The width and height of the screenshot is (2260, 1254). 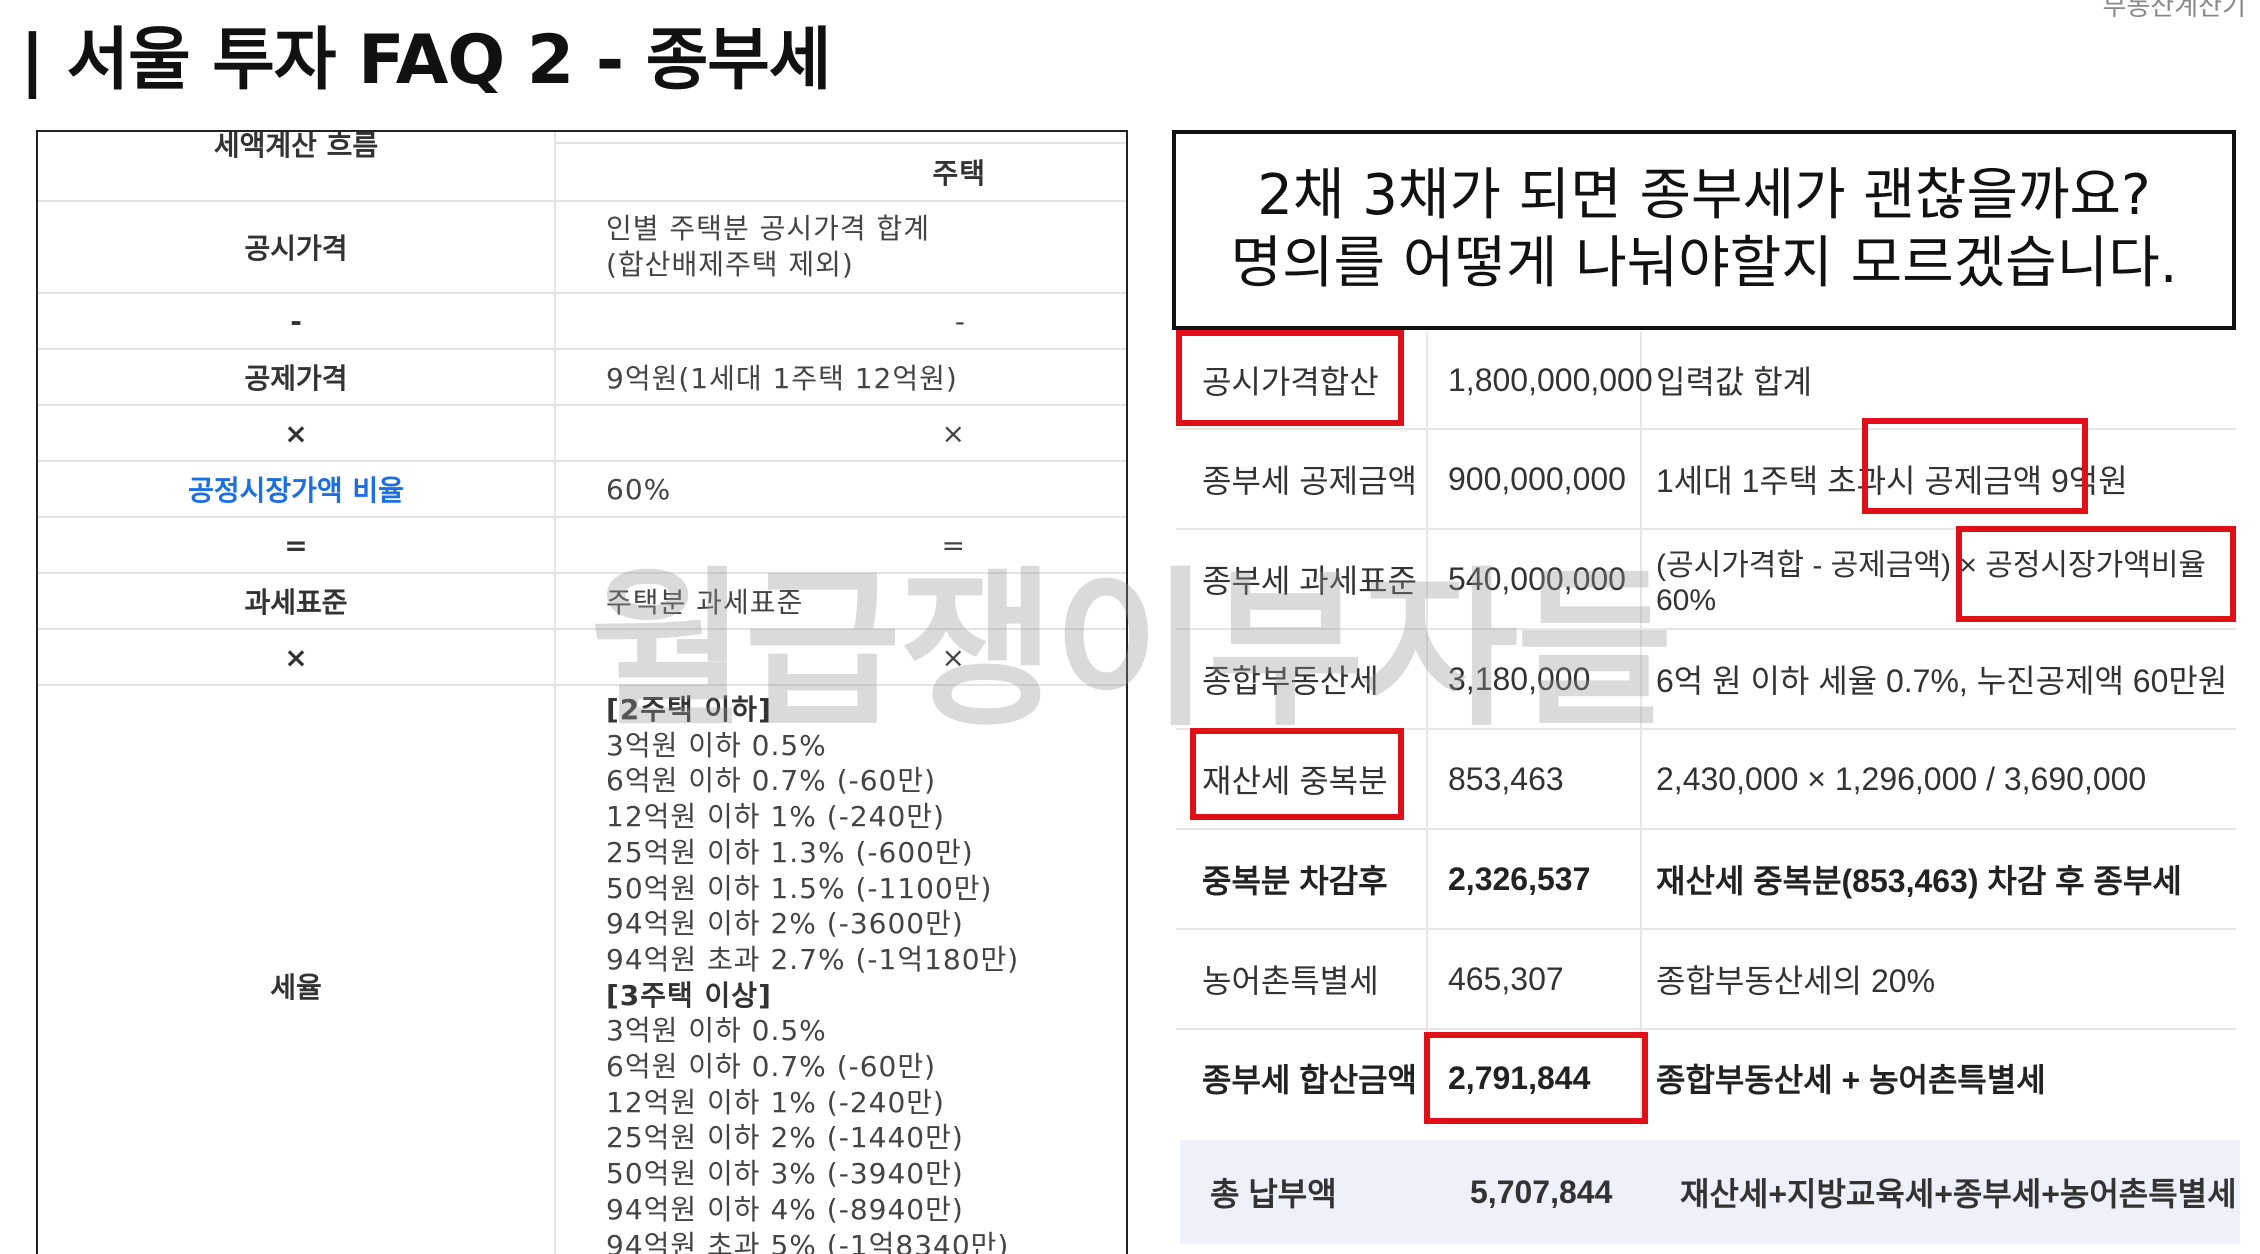 I want to click on row-value: =, so click(x=953, y=545).